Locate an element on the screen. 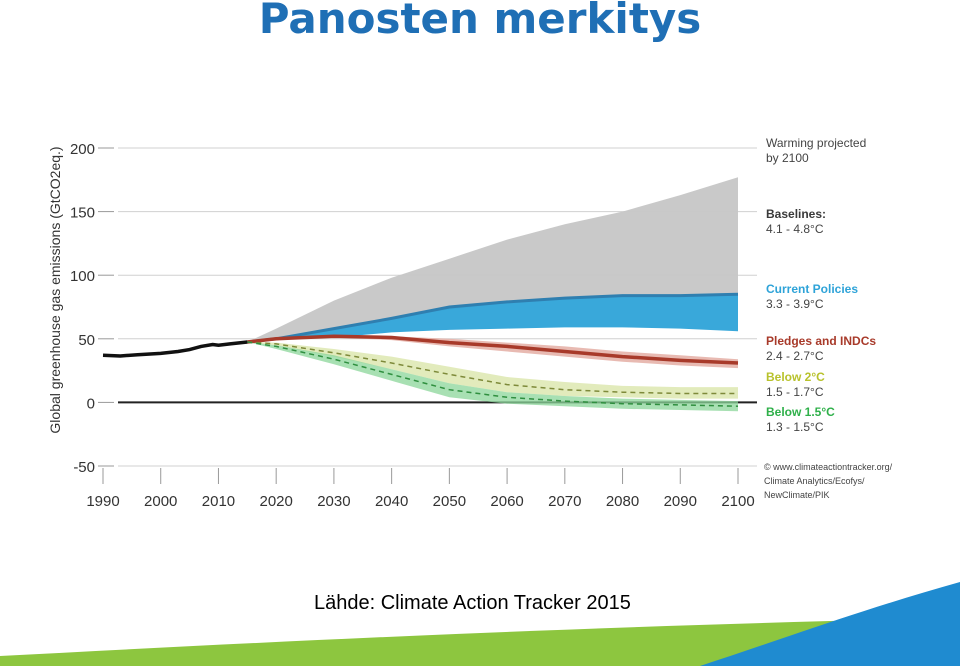 This screenshot has height=666, width=960. x-tick-label: 1990 is located at coordinates (102, 501).